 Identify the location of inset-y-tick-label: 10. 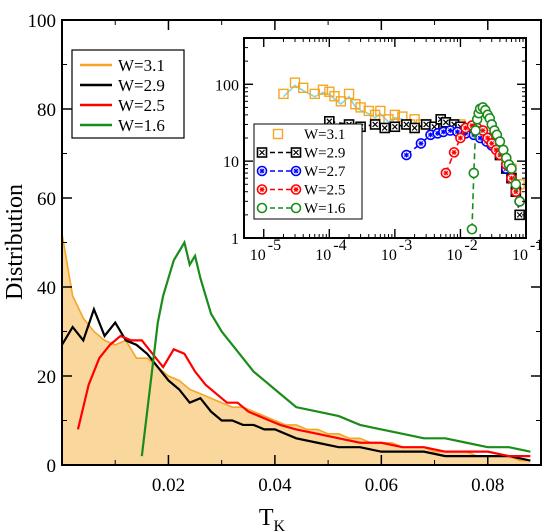
(231, 162).